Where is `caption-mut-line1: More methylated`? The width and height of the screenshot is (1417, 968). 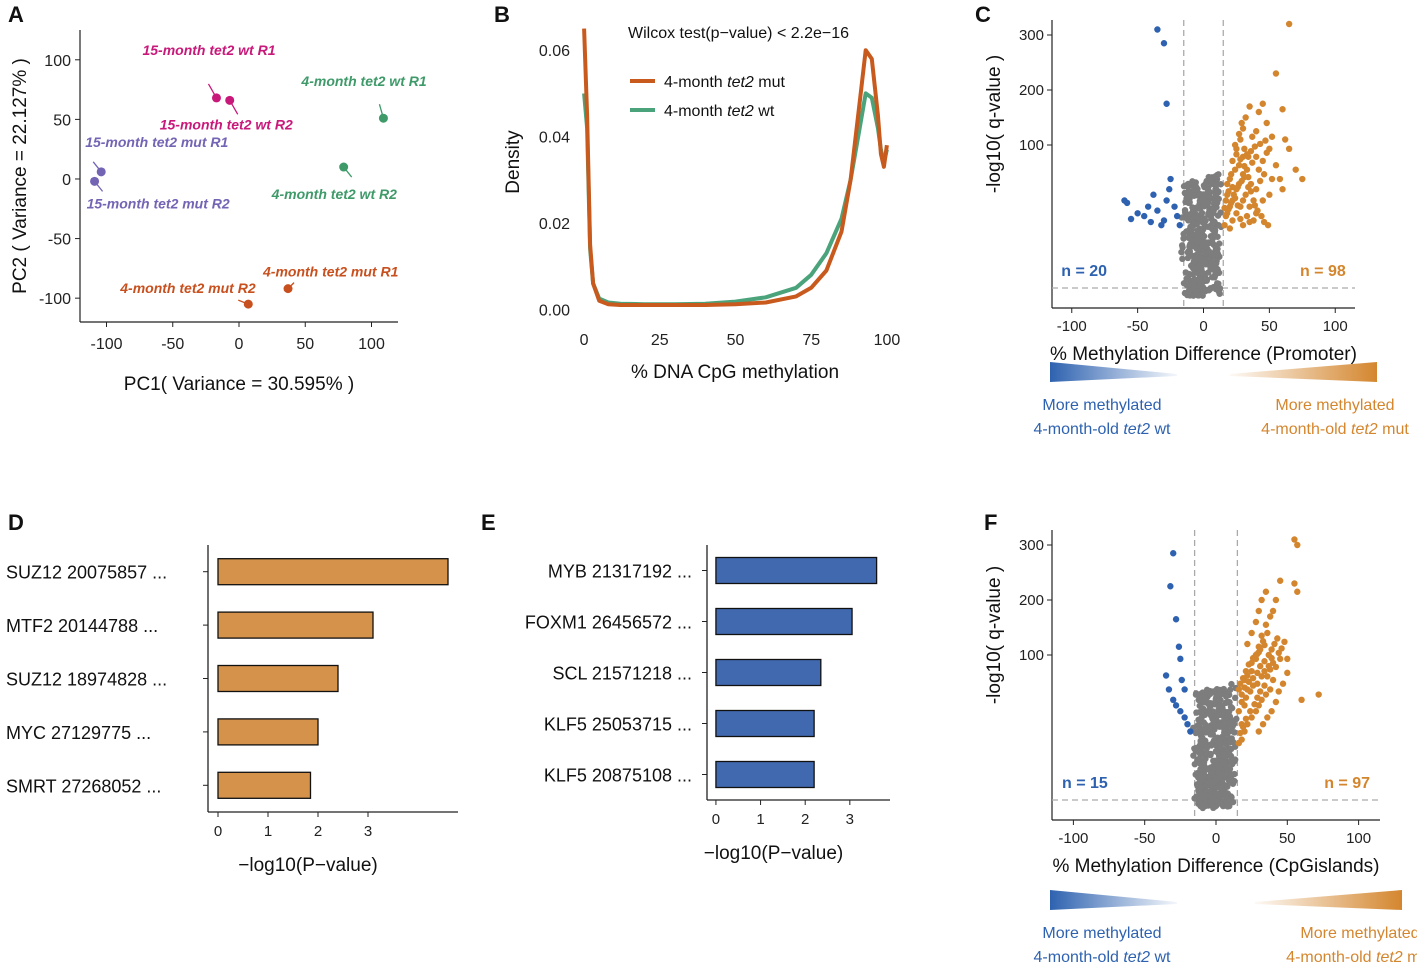 caption-mut-line1: More methylated is located at coordinates (1334, 405).